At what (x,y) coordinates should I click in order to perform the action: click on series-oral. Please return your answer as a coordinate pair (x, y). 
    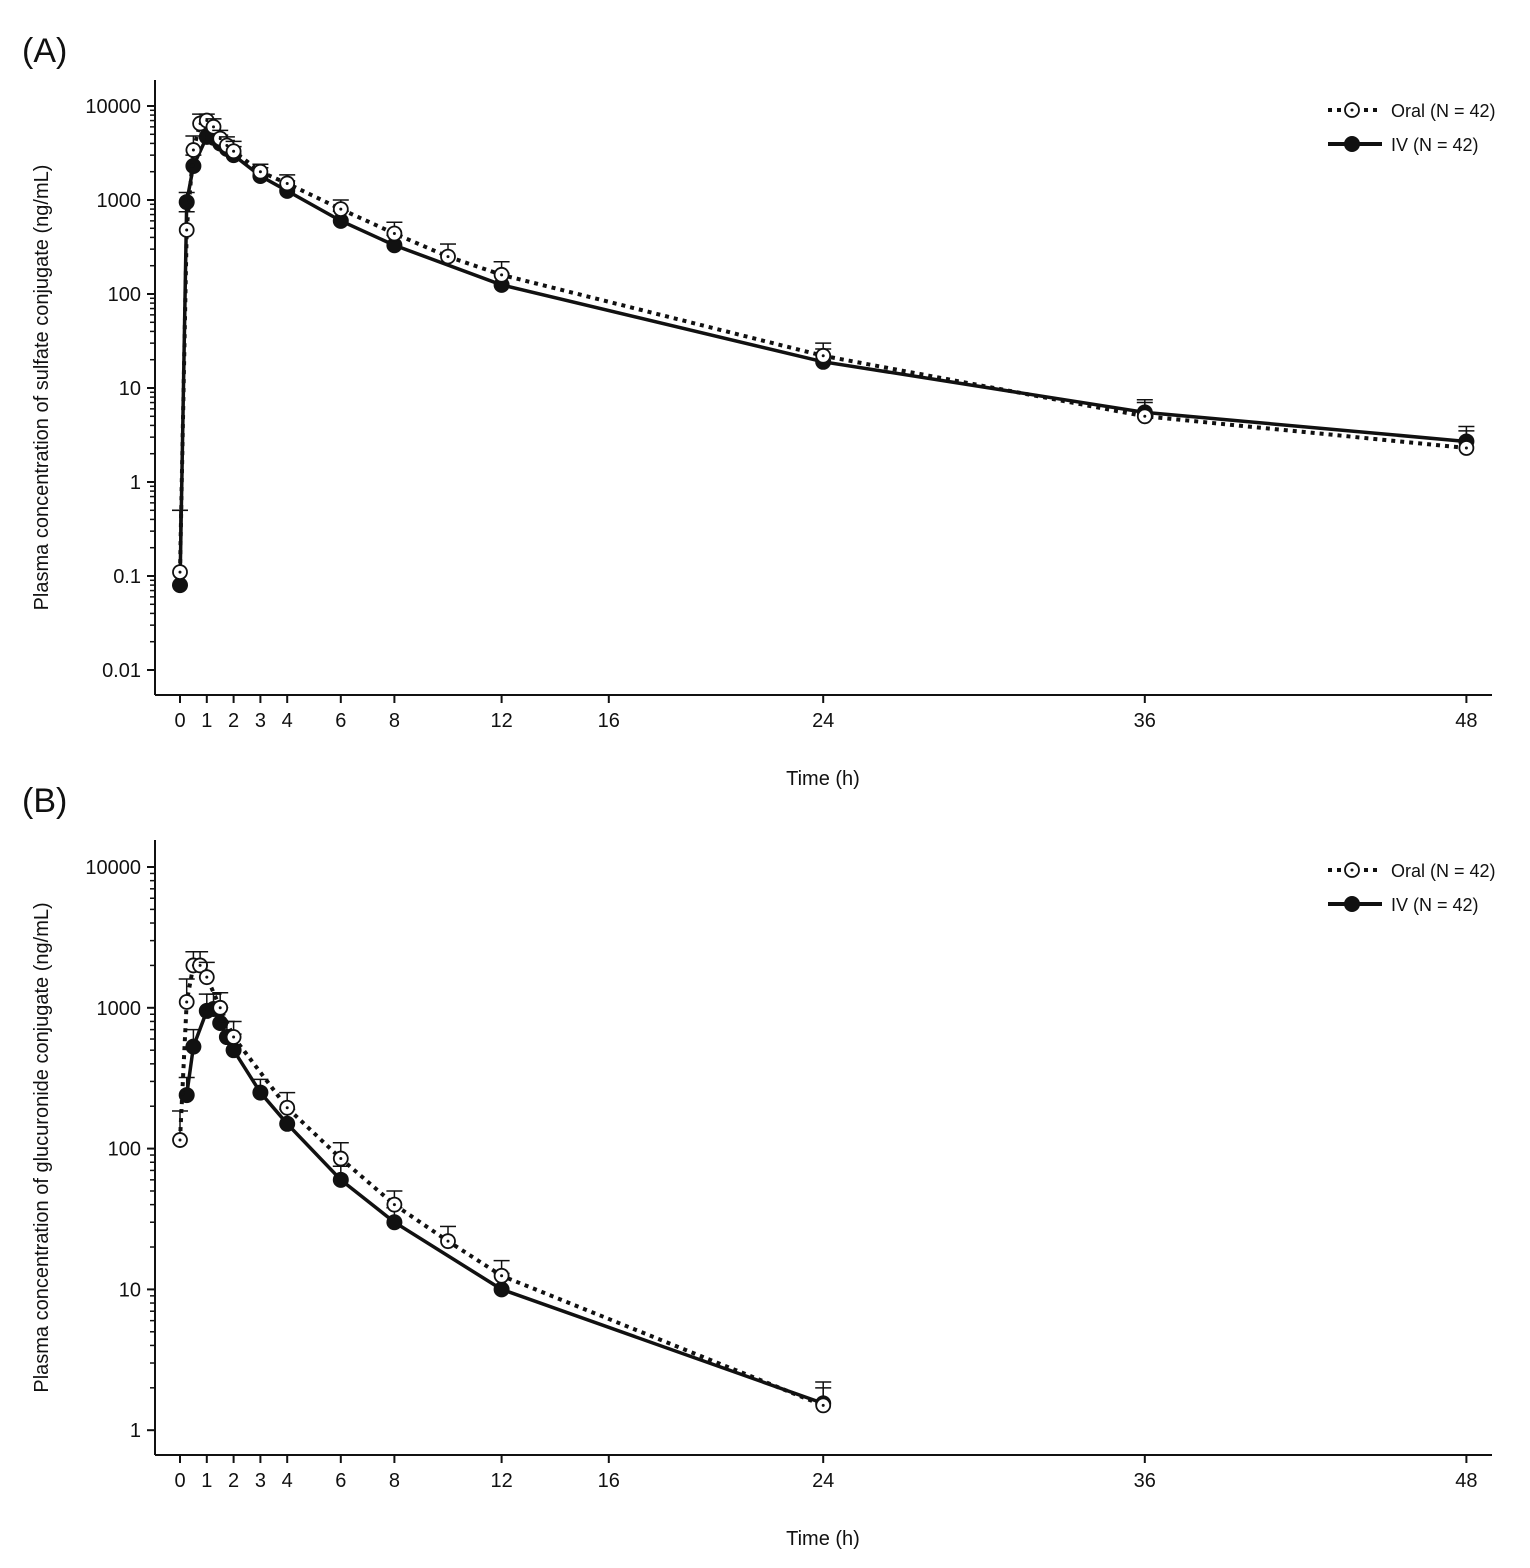
    Looking at the image, I should click on (502, 1182).